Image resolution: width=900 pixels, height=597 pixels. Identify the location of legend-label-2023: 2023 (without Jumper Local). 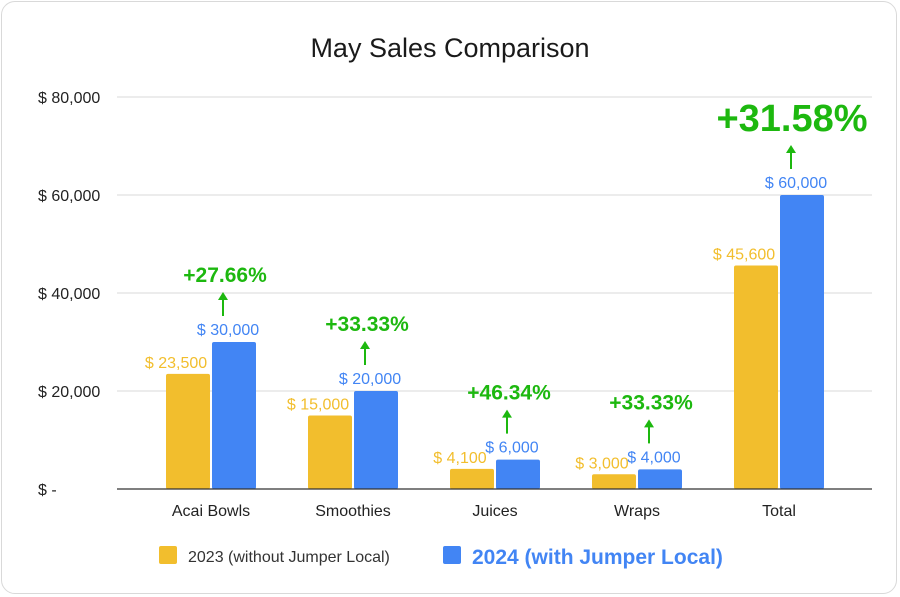
(289, 557).